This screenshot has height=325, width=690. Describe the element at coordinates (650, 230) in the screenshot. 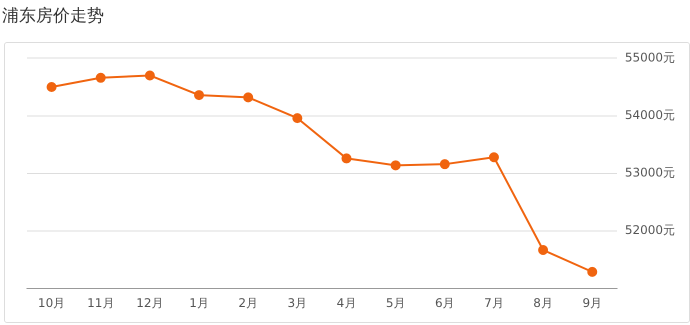

I see `y-tick-label: 52000元` at that location.